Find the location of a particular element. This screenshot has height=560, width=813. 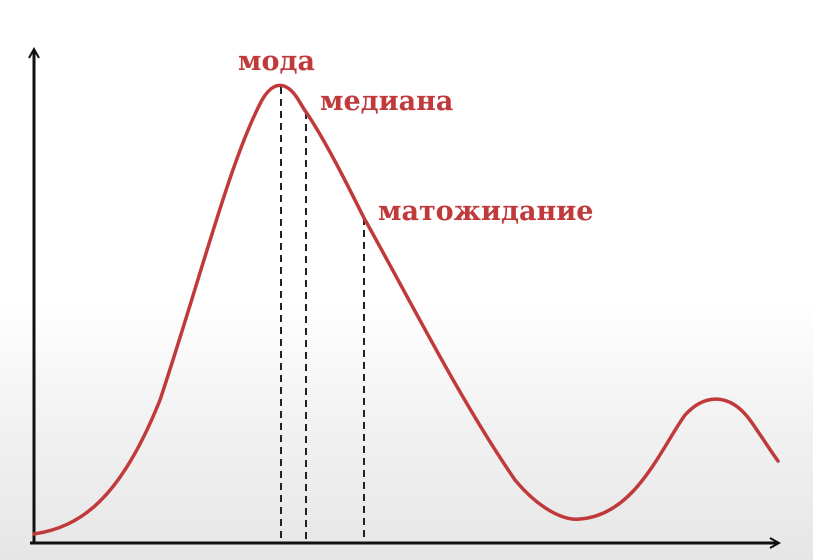

mean-label: матожидание is located at coordinates (485, 211).